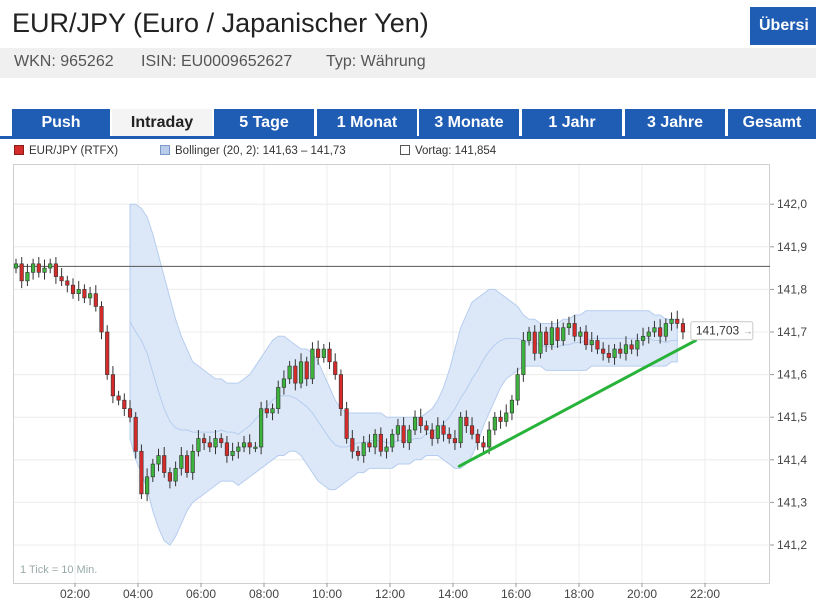 The height and width of the screenshot is (602, 816). Describe the element at coordinates (772, 122) in the screenshot. I see `tab-gesamt: Gesamt` at that location.